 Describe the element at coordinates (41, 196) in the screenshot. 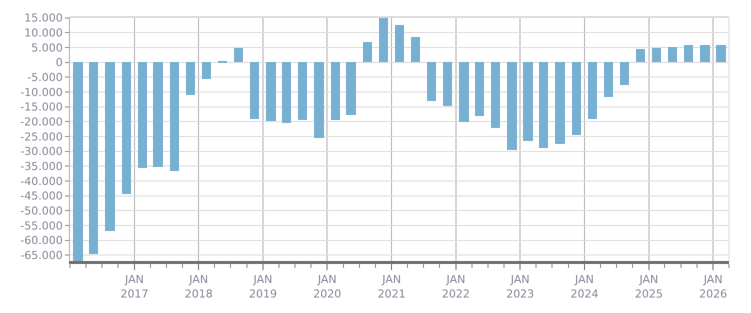

I see `y-tick-label: -45.000` at that location.